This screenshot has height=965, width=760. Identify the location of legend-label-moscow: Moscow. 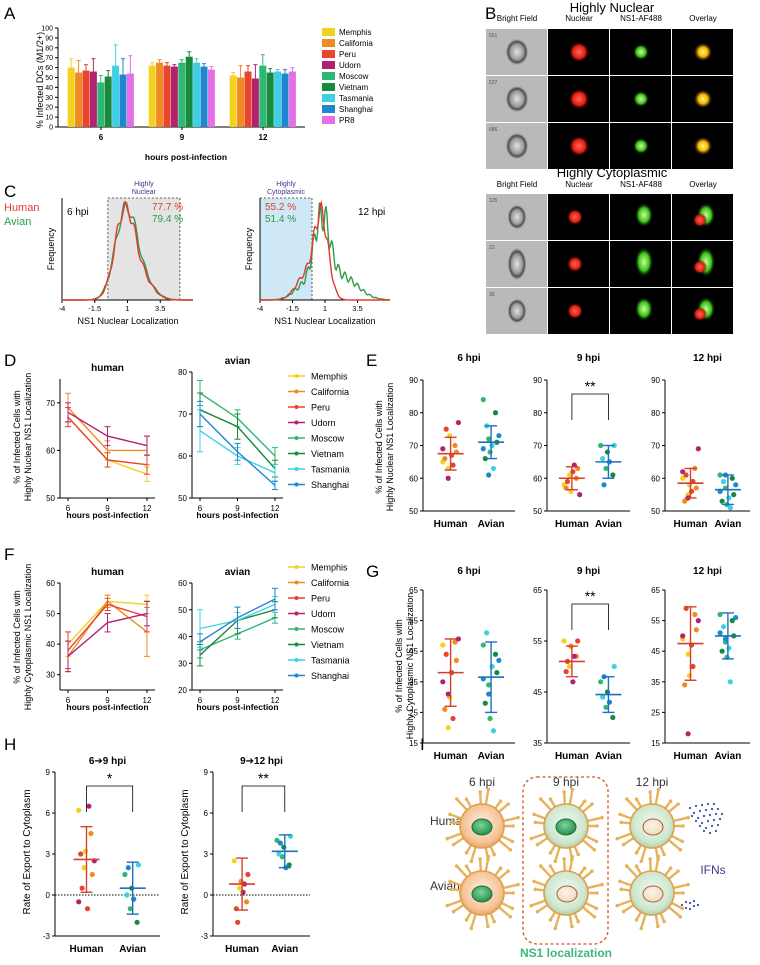
(354, 76).